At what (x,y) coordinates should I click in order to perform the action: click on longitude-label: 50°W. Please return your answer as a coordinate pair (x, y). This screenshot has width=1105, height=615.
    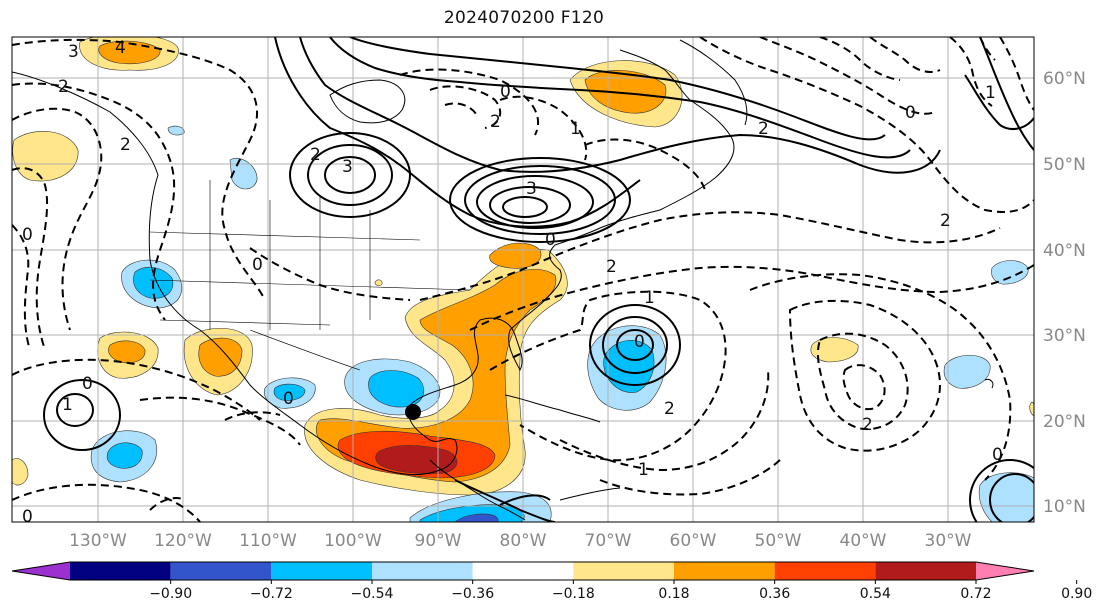
    Looking at the image, I should click on (778, 541).